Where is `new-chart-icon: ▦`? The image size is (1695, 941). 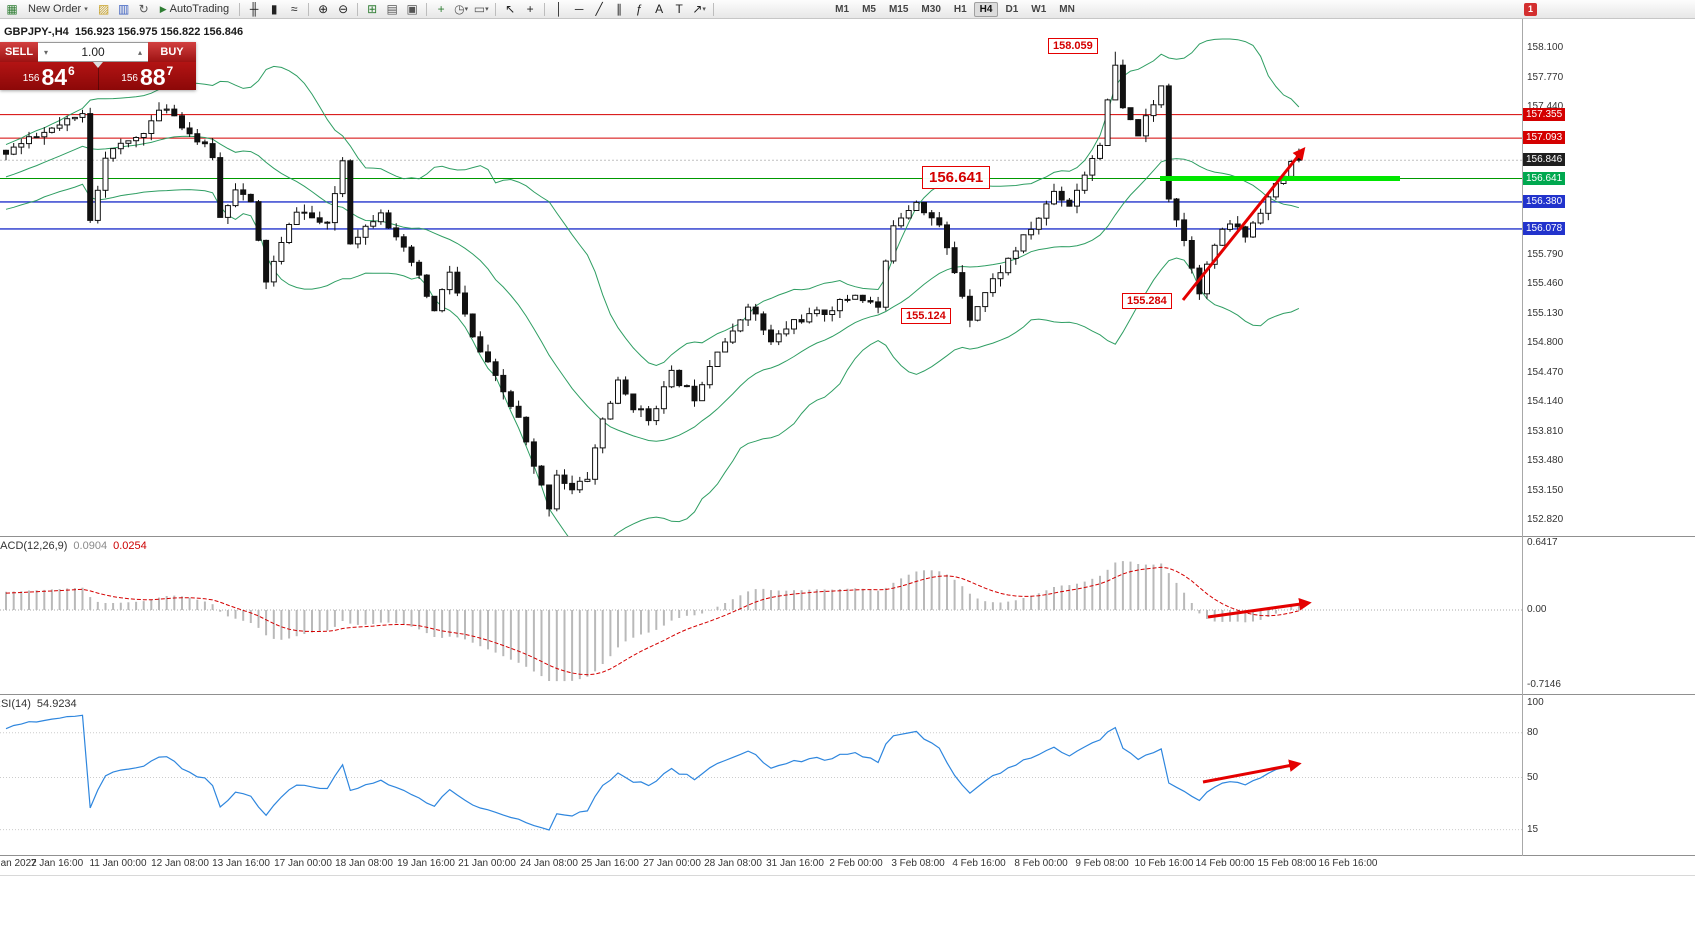
new-chart-icon: ▦ is located at coordinates (12, 8).